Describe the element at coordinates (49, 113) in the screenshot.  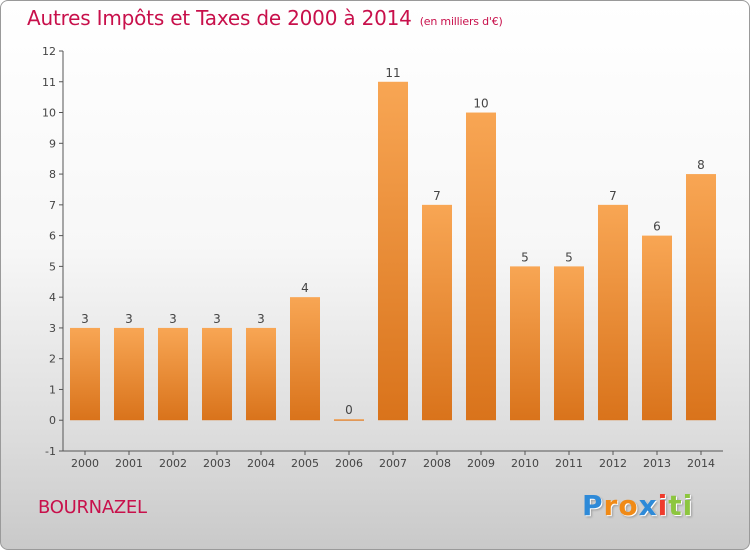
I see `y-tick-label: 10` at that location.